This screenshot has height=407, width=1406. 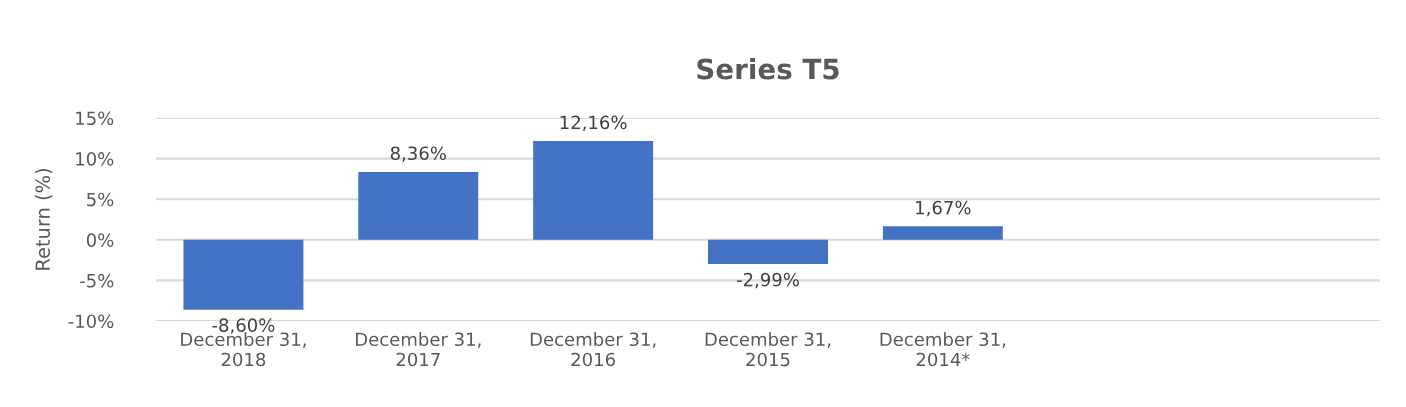 What do you see at coordinates (418, 349) in the screenshot?
I see `x-tick-label: December 31, 2017` at bounding box center [418, 349].